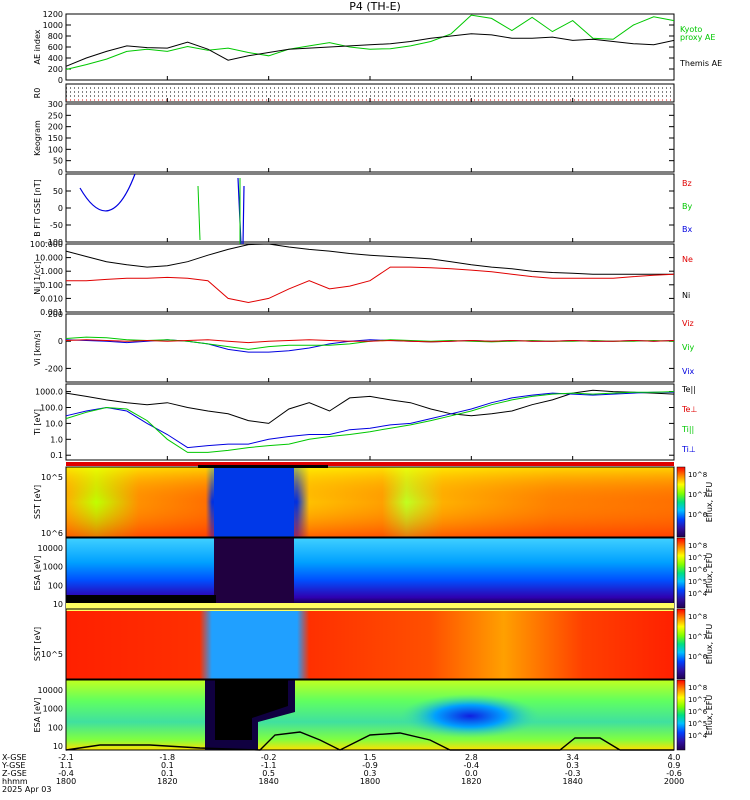  What do you see at coordinates (471, 781) in the screenshot?
I see `footer-val-4-3: 1820` at bounding box center [471, 781].